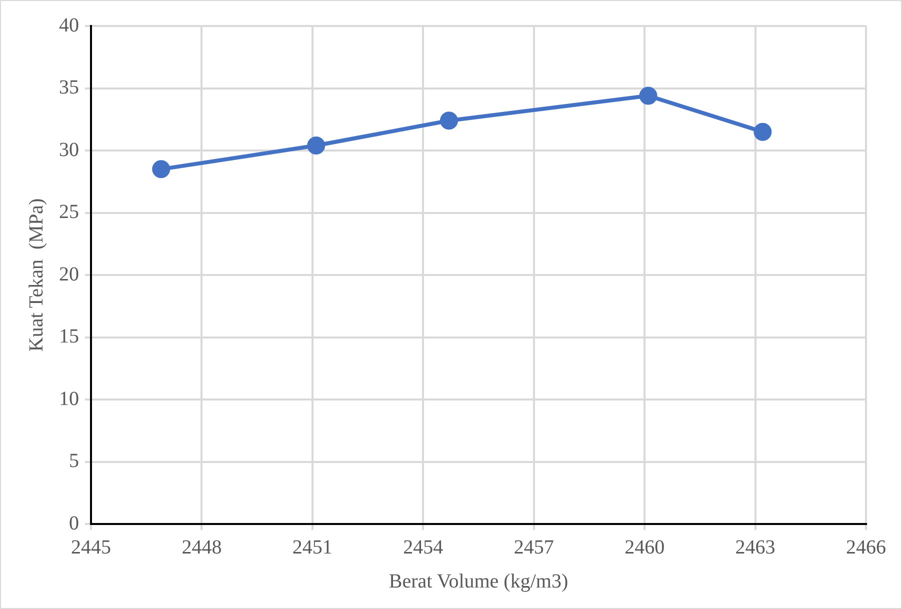 The width and height of the screenshot is (902, 609). What do you see at coordinates (312, 547) in the screenshot?
I see `x-tick-label: 2451` at bounding box center [312, 547].